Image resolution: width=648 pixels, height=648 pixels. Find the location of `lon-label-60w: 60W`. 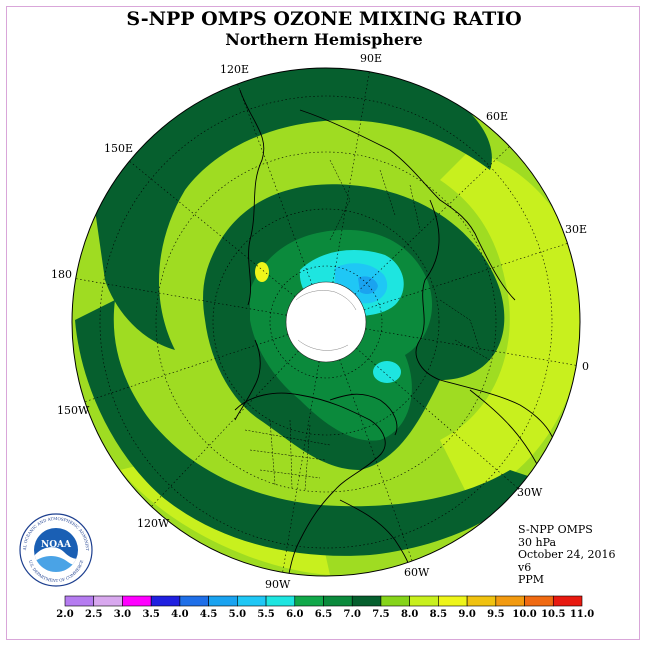

lon-label-60w: 60W is located at coordinates (417, 572).